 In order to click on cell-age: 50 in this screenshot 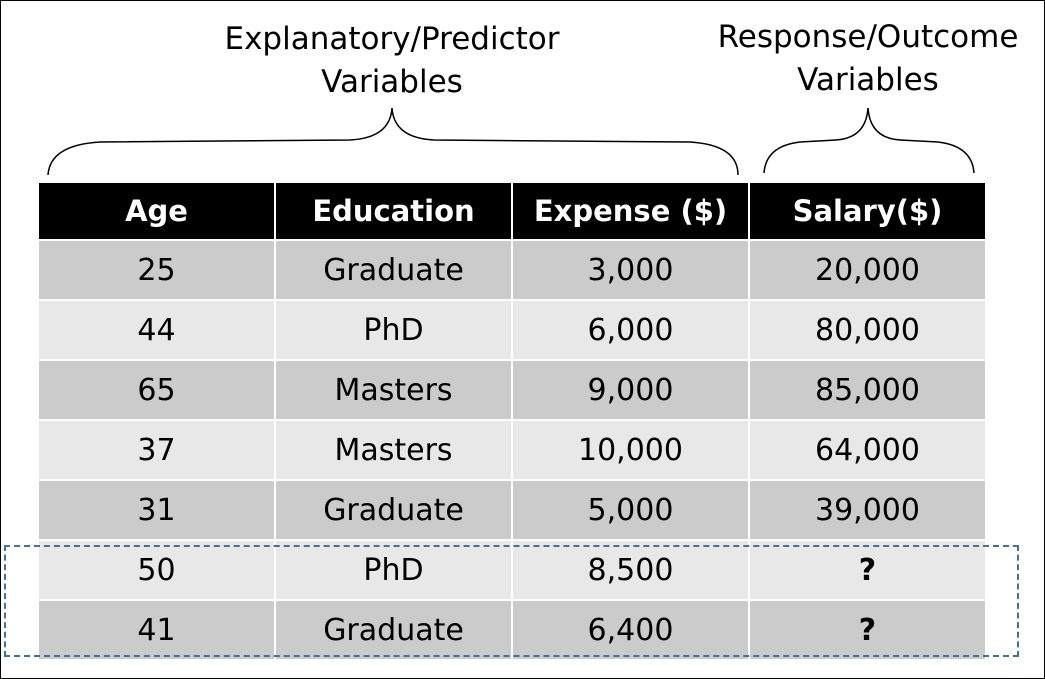, I will do `click(156, 570)`.